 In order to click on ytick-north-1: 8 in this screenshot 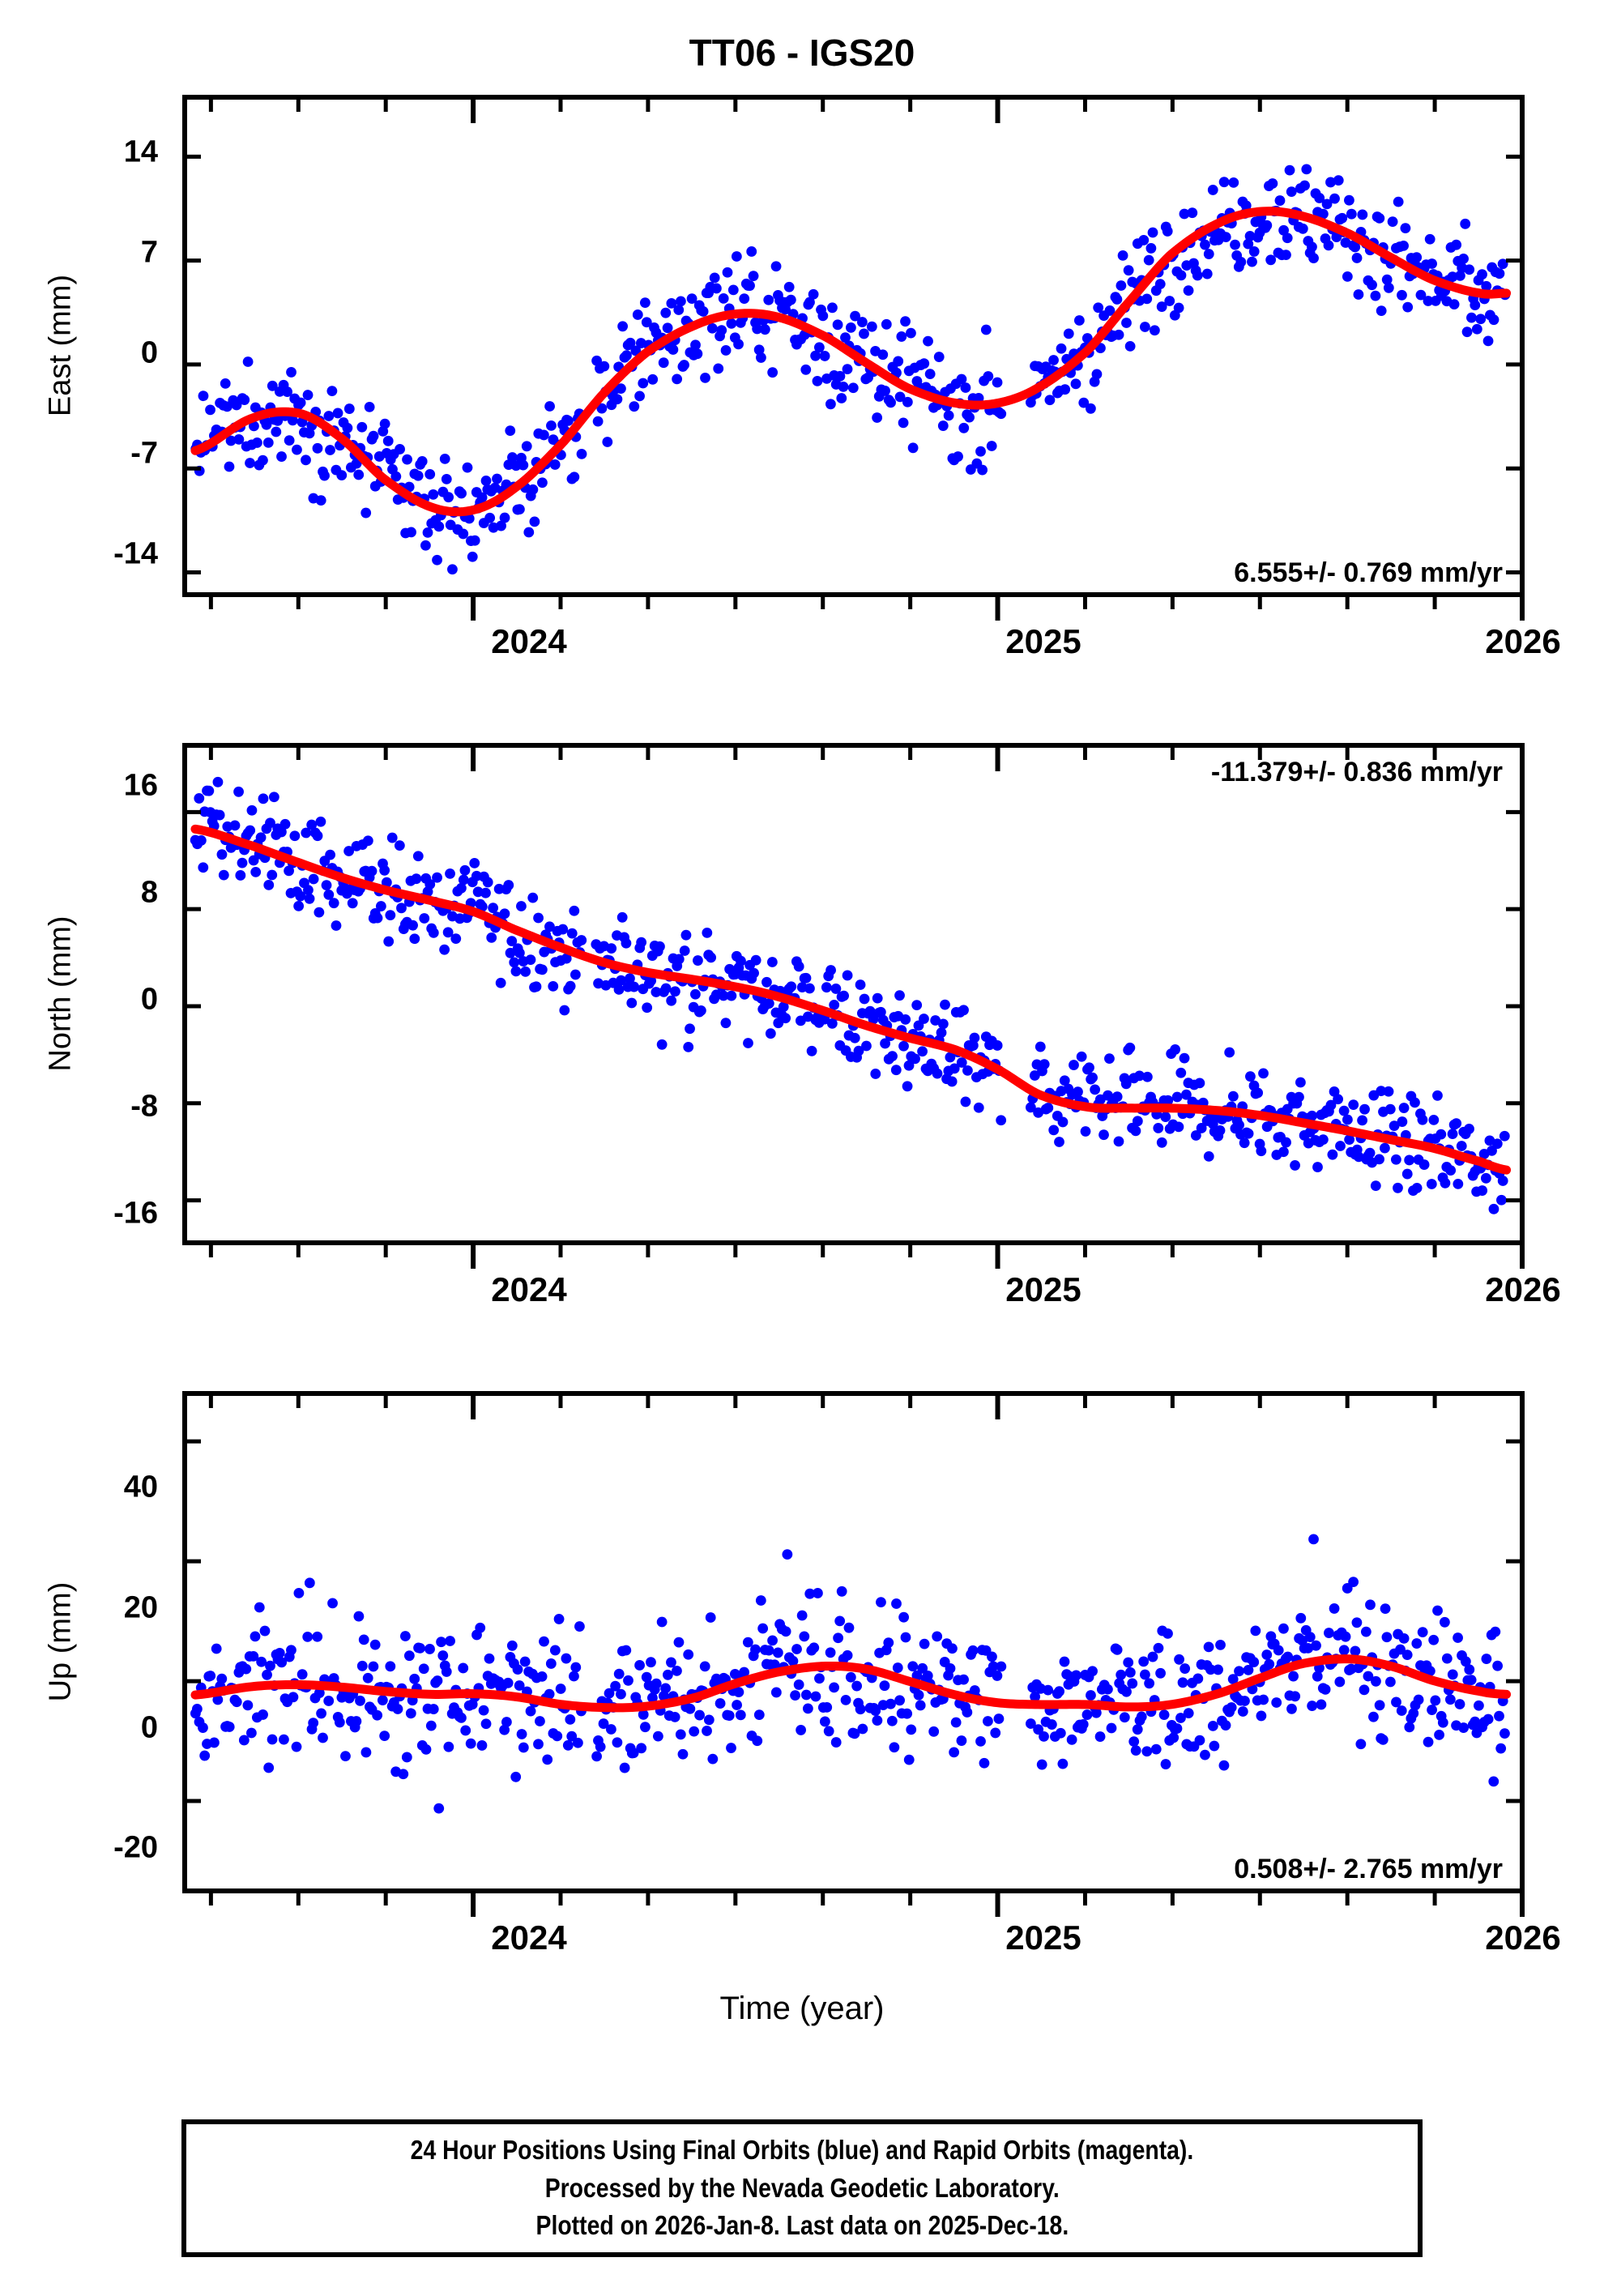, I will do `click(149, 892)`.